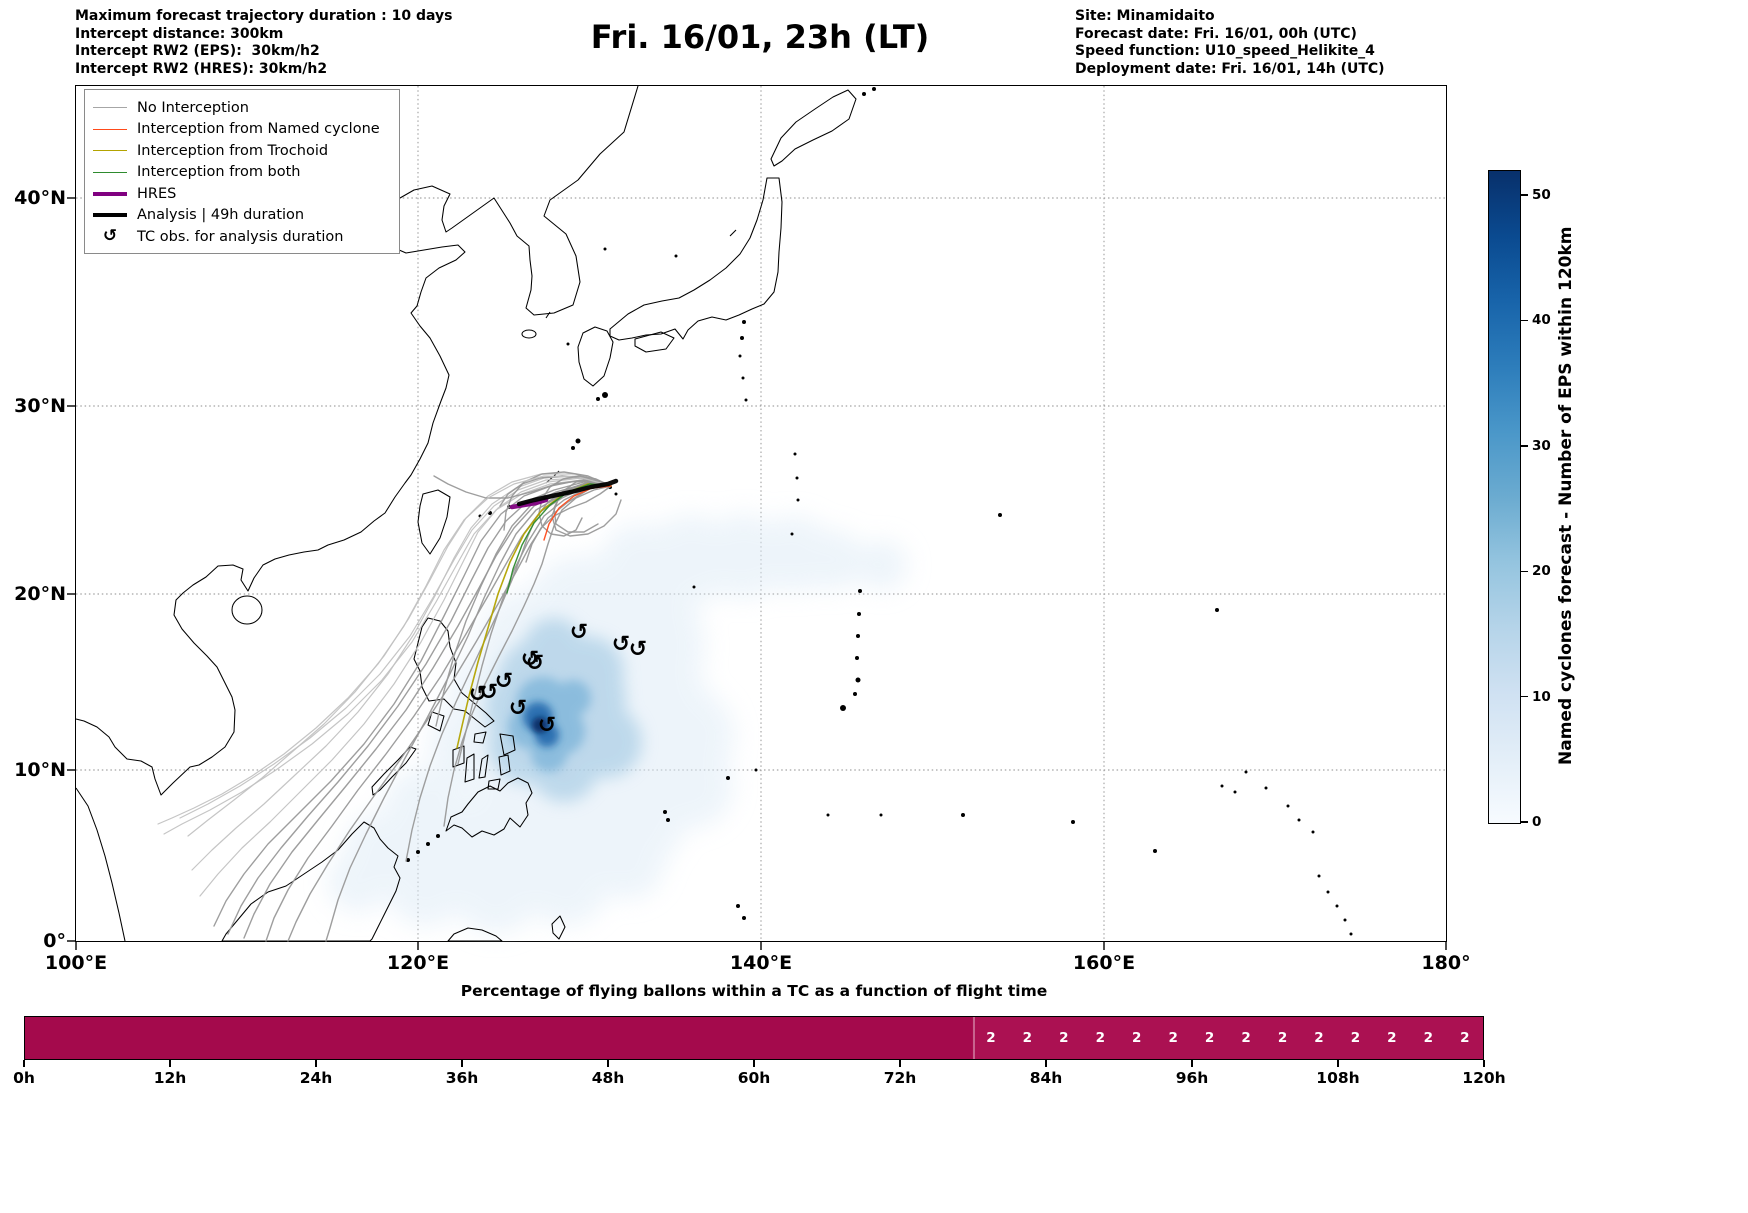 The image size is (1748, 1213). What do you see at coordinates (529, 334) in the screenshot?
I see `coast-jeju` at bounding box center [529, 334].